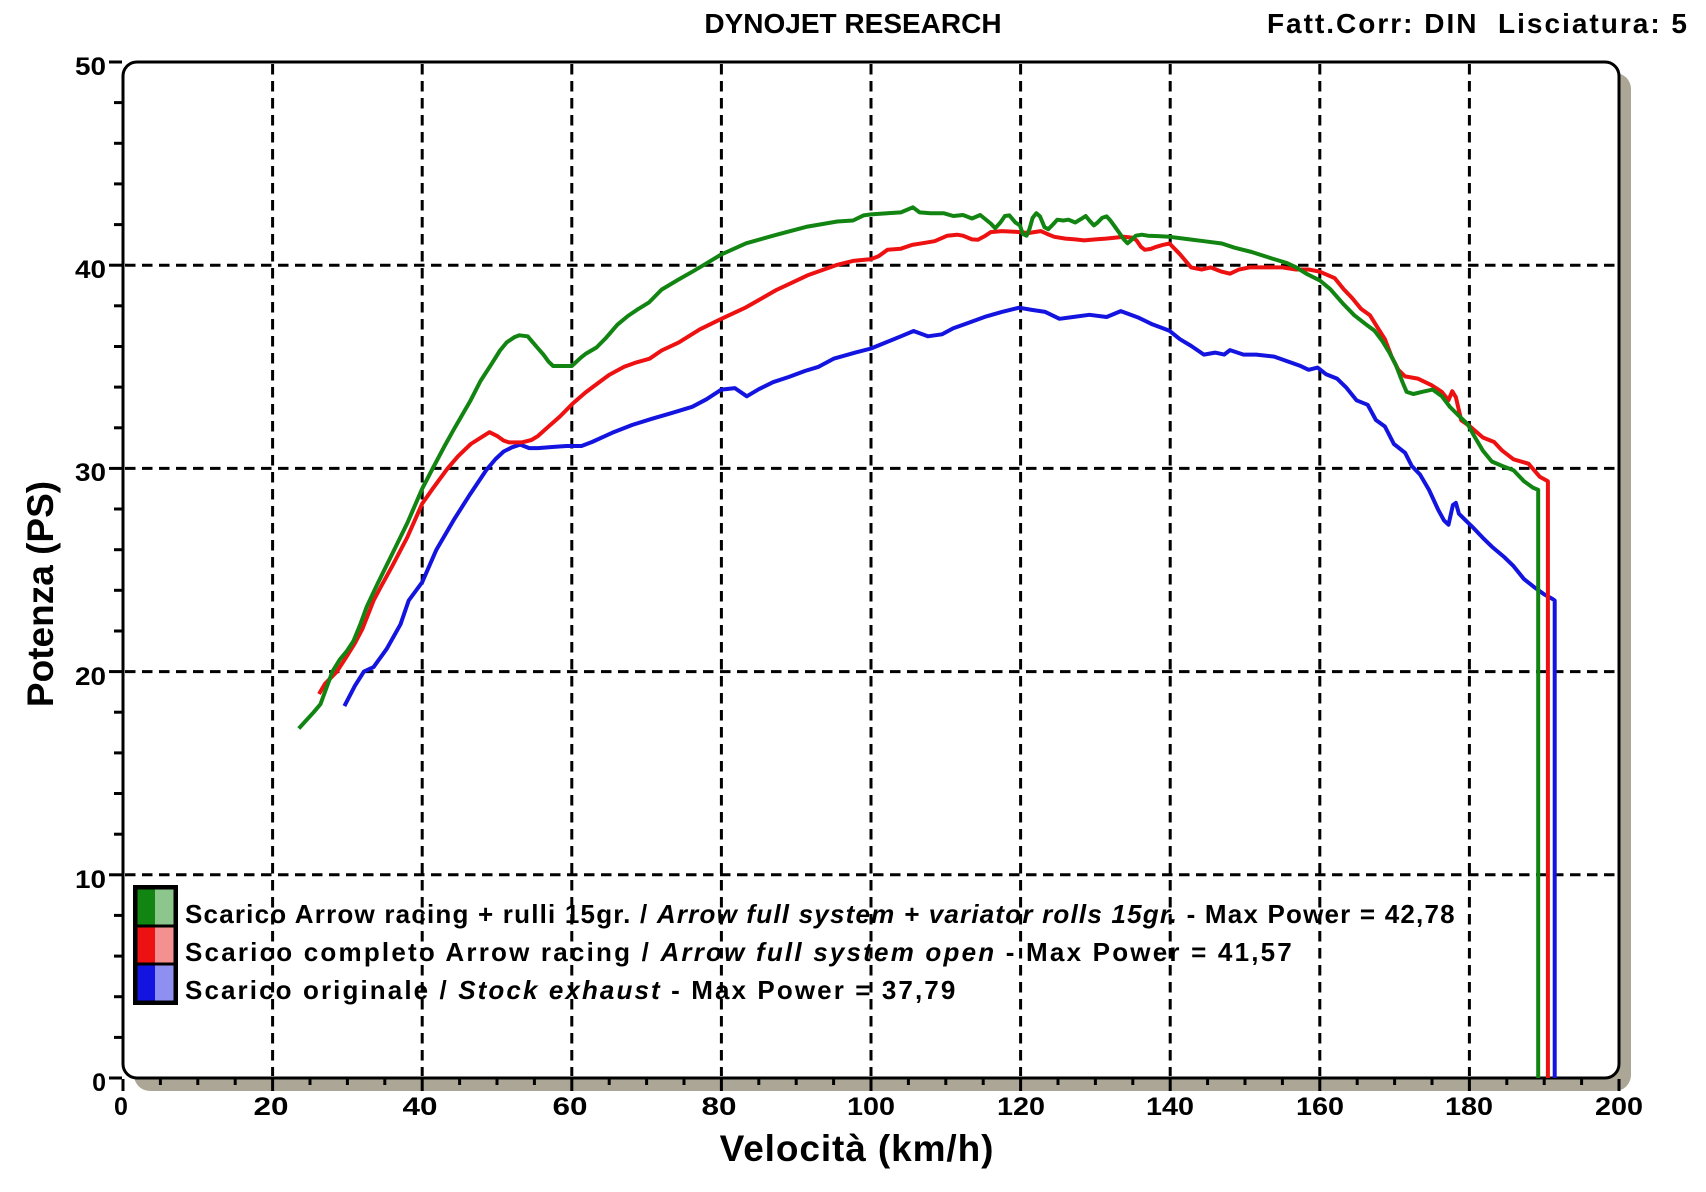 Image resolution: width=1706 pixels, height=1192 pixels. I want to click on svg-text: 60, so click(570, 1107).